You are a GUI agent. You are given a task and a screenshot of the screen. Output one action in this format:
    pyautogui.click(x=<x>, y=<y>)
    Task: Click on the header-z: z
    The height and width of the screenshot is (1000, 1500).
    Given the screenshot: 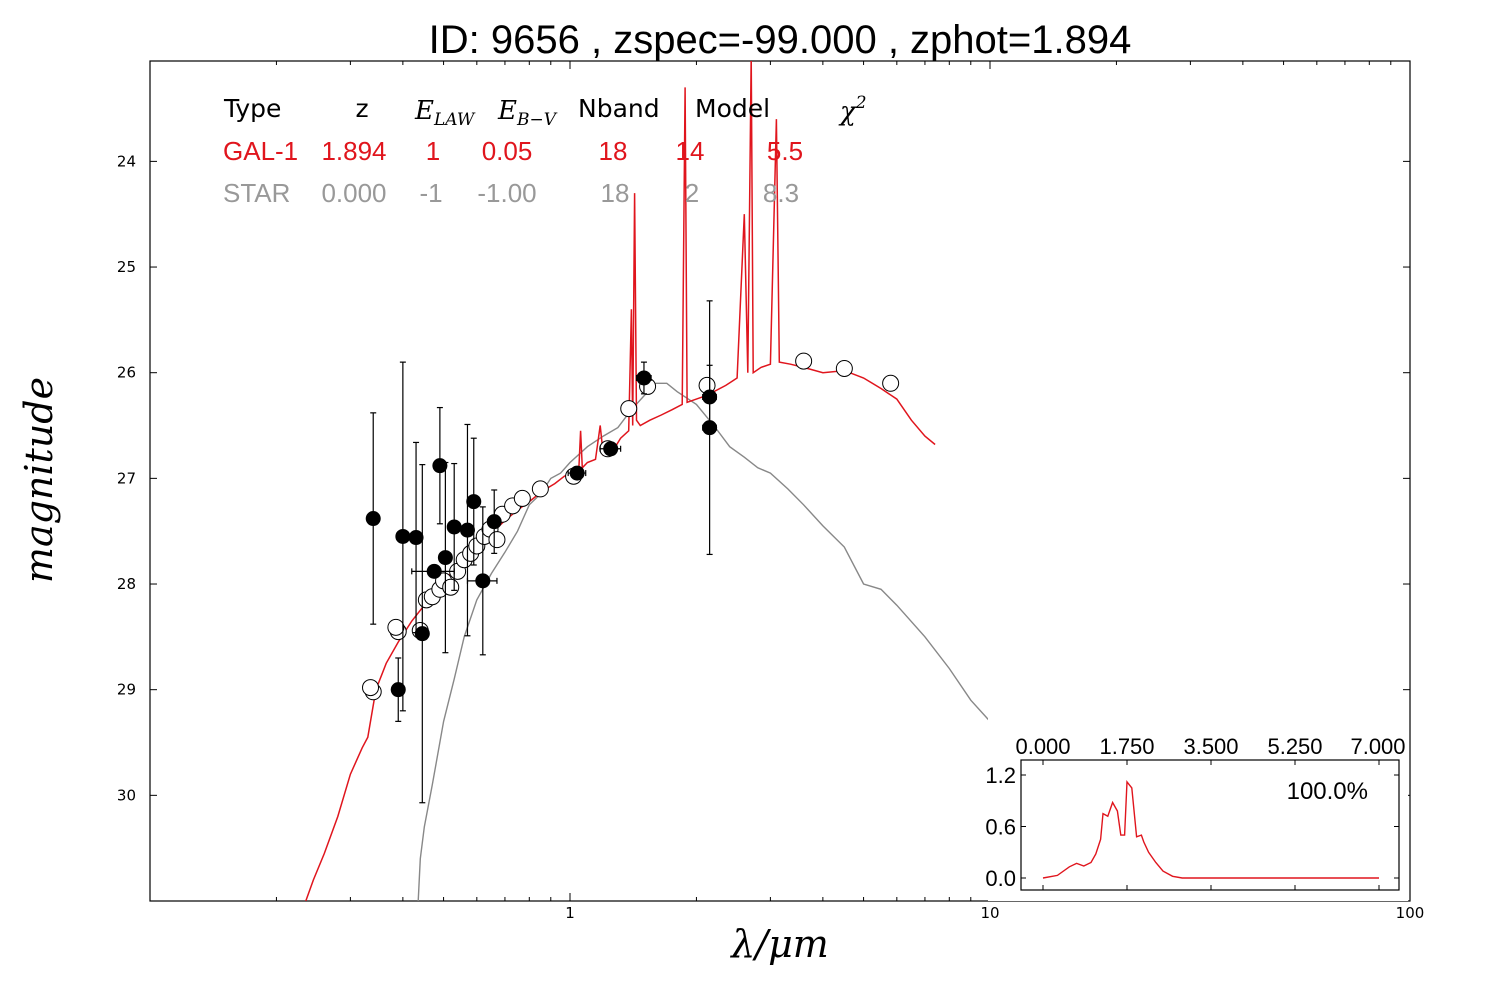 What is the action you would take?
    pyautogui.click(x=361, y=108)
    